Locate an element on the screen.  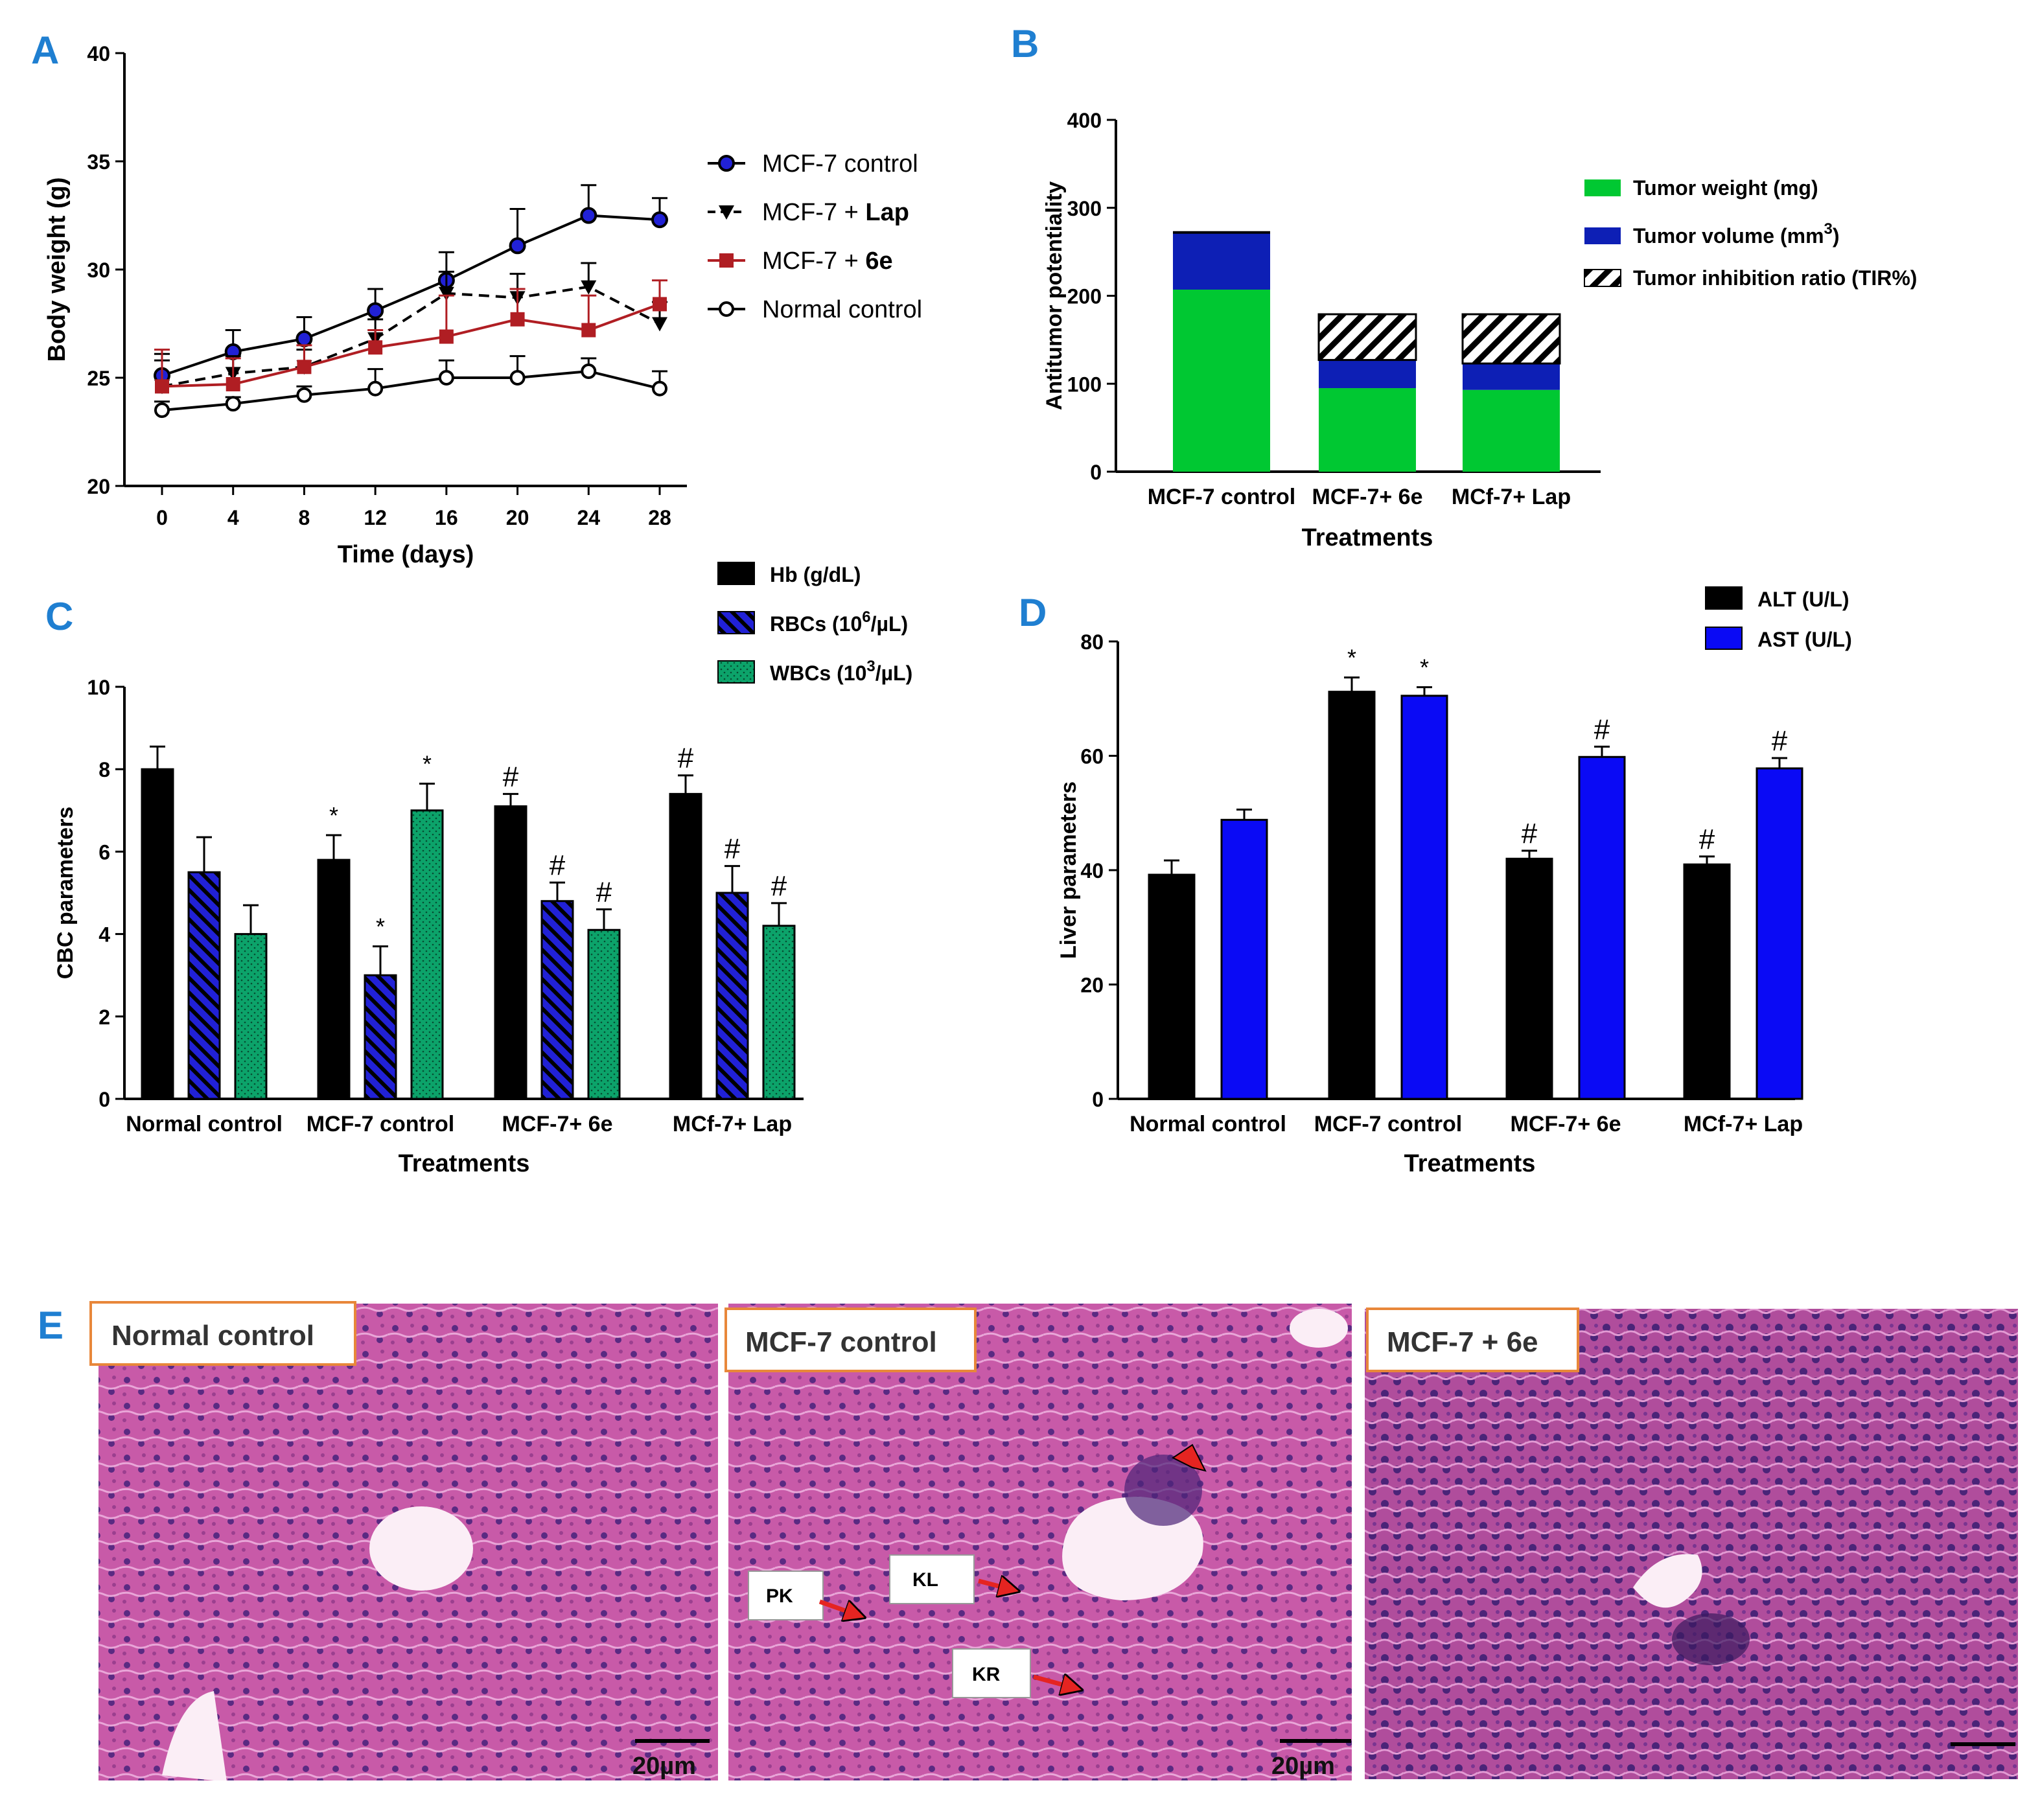
y-tick-label: 30 is located at coordinates (98, 270).